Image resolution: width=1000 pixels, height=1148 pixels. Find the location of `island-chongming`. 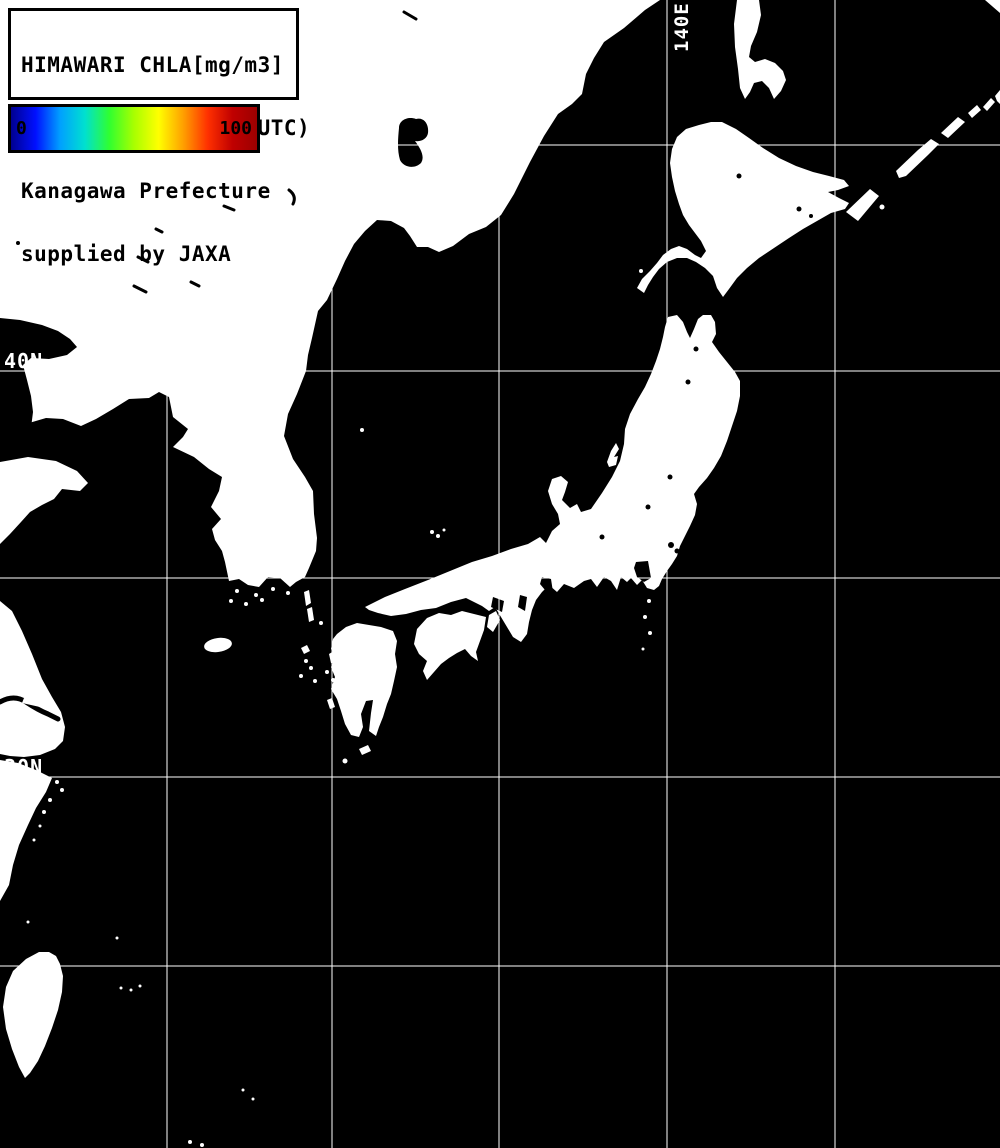

island-chongming is located at coordinates (32, 702).